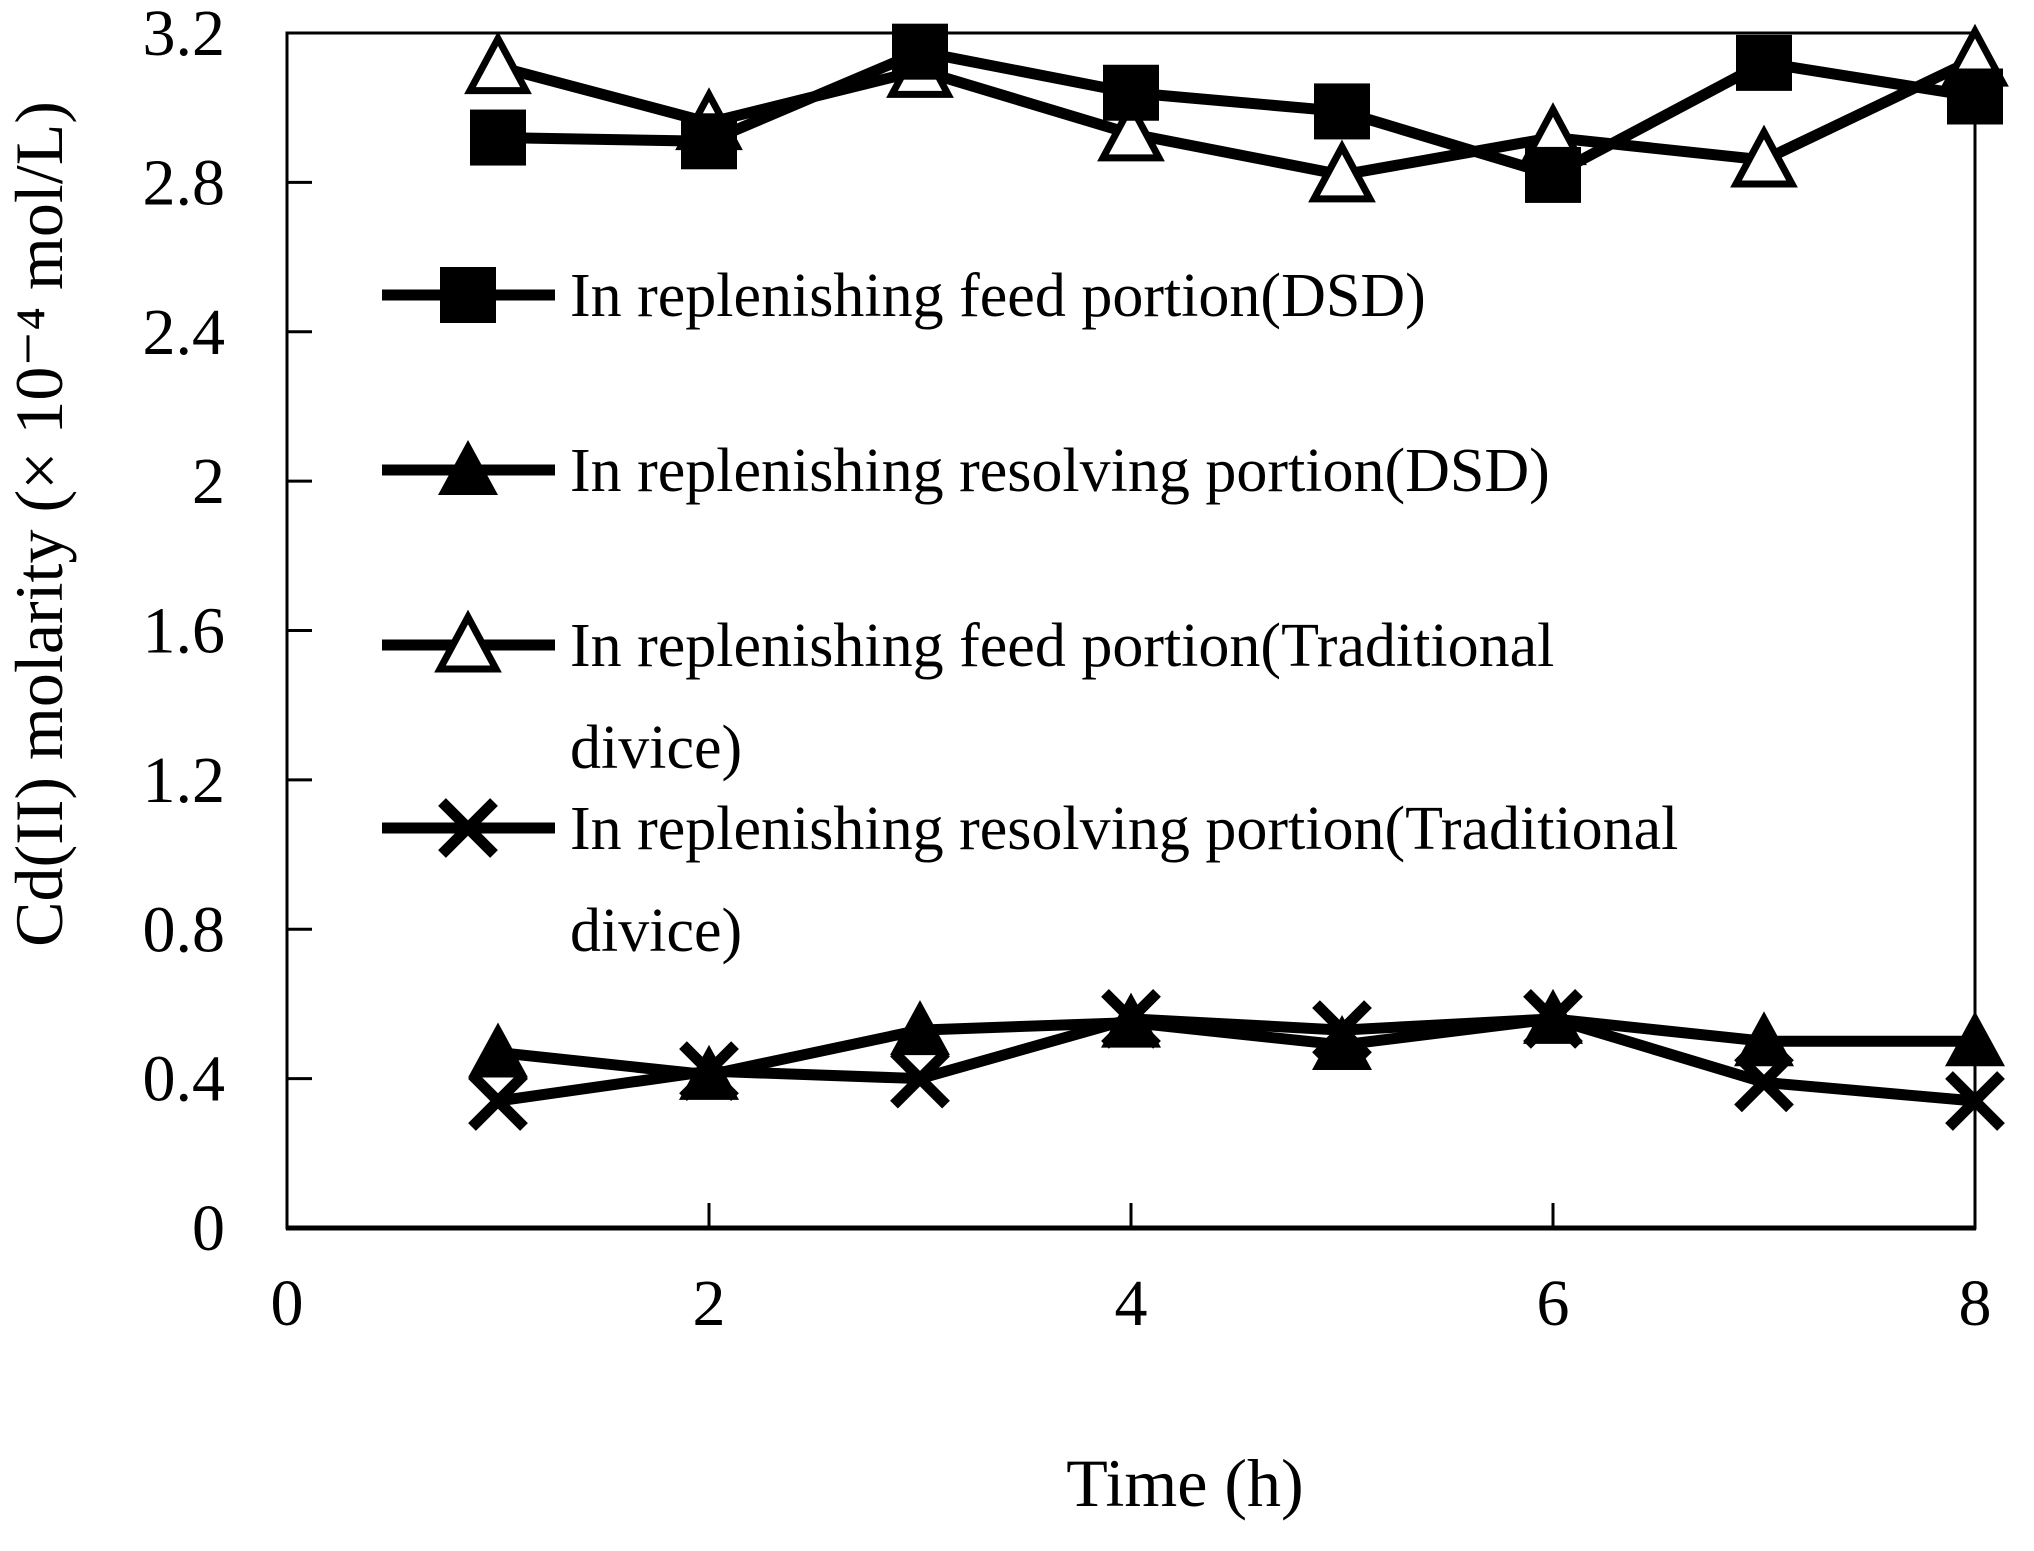 This screenshot has height=1551, width=2034. What do you see at coordinates (184, 332) in the screenshot?
I see `y-tick-label: 2.4` at bounding box center [184, 332].